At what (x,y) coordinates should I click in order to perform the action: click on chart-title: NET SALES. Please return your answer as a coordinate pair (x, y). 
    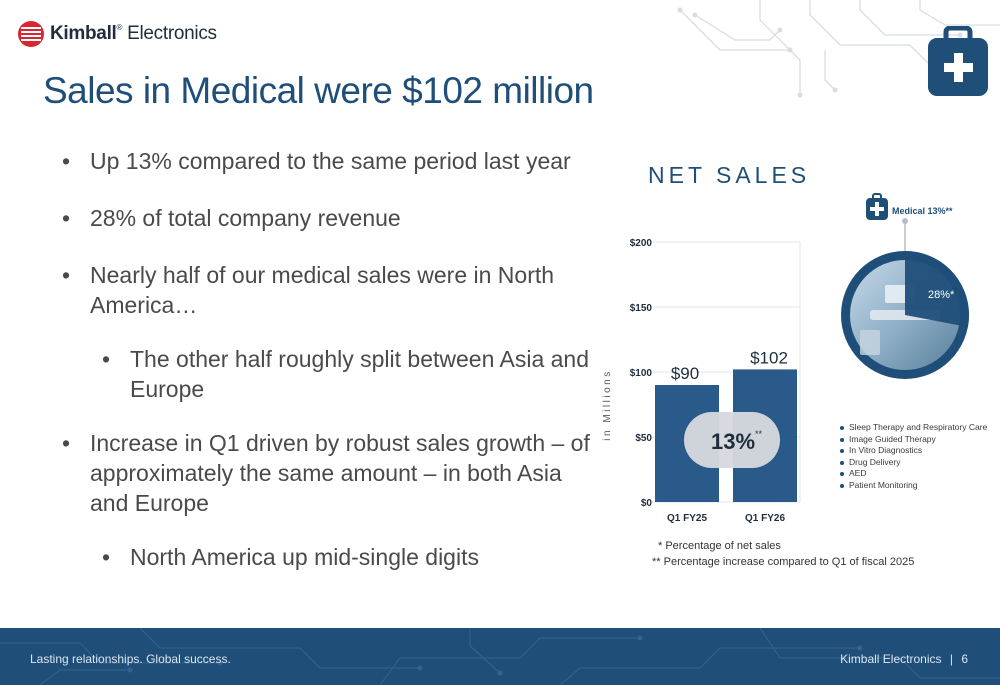
    Looking at the image, I should click on (729, 175).